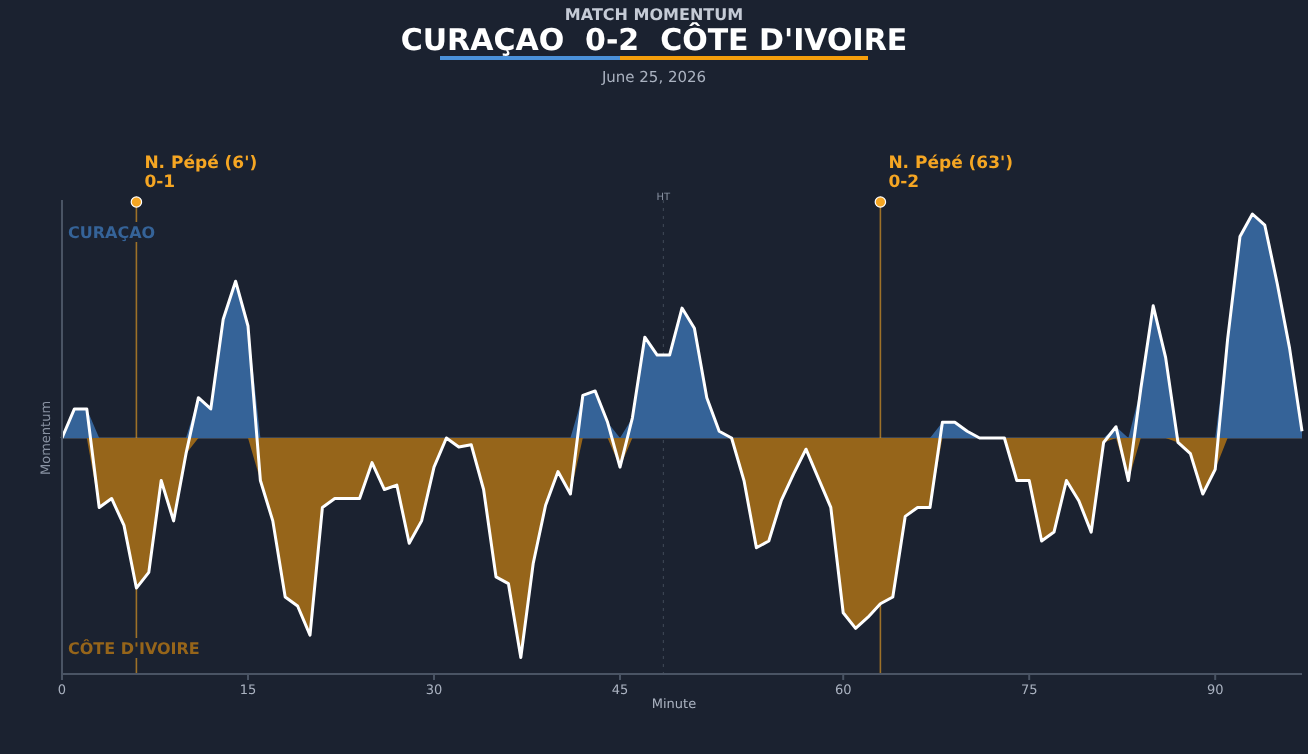 The image size is (1308, 754). What do you see at coordinates (951, 173) in the screenshot?
I see `text: N. Pépé (63') 0-2` at bounding box center [951, 173].